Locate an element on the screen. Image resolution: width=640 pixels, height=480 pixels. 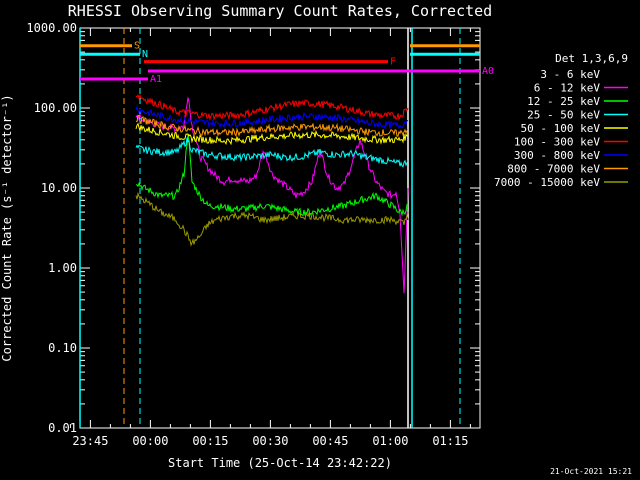
flag-label: S is located at coordinates (137, 46).